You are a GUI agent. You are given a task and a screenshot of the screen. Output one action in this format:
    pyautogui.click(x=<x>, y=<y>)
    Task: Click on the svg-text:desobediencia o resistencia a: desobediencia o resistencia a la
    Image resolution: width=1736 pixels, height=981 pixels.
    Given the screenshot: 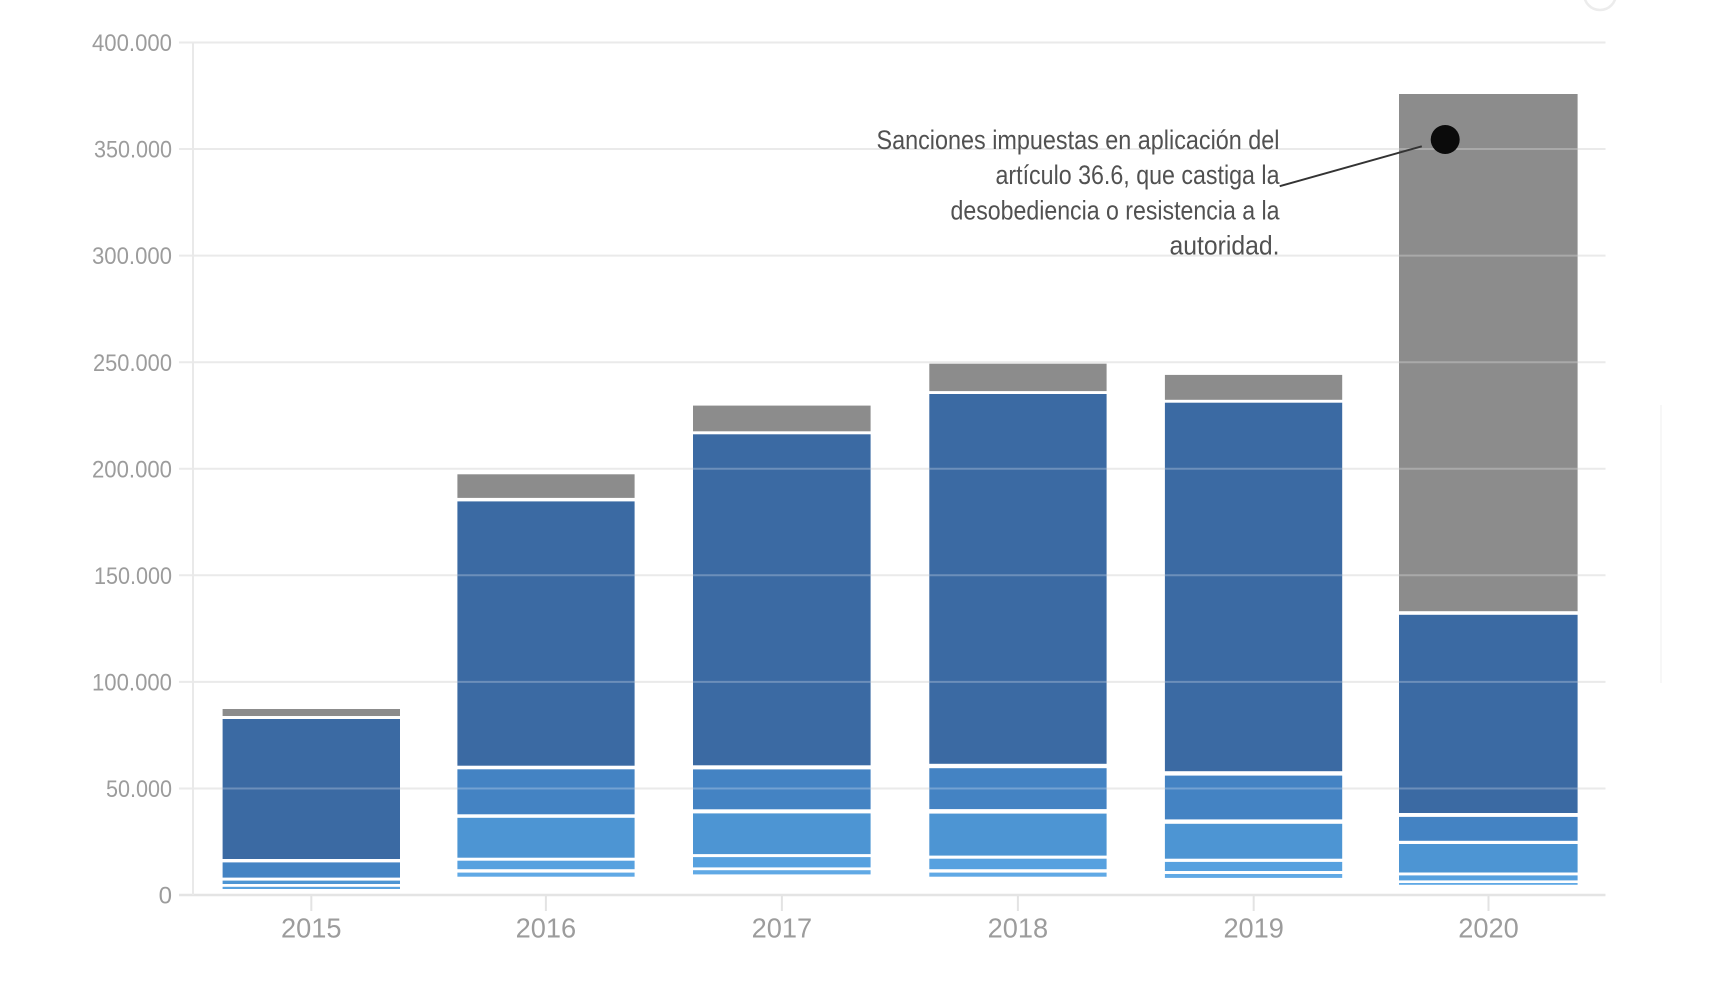 What is the action you would take?
    pyautogui.click(x=1116, y=210)
    